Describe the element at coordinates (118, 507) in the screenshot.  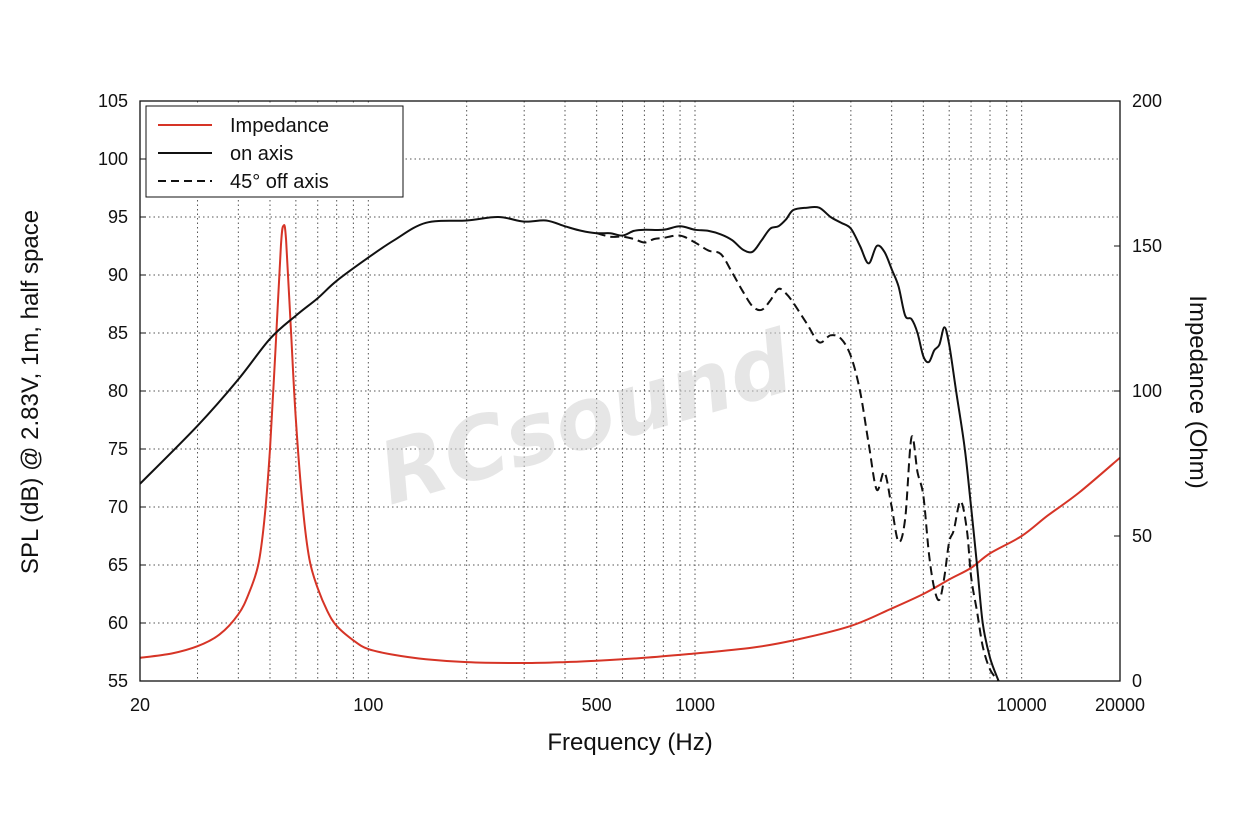
I see `y-tick-label: 70` at that location.